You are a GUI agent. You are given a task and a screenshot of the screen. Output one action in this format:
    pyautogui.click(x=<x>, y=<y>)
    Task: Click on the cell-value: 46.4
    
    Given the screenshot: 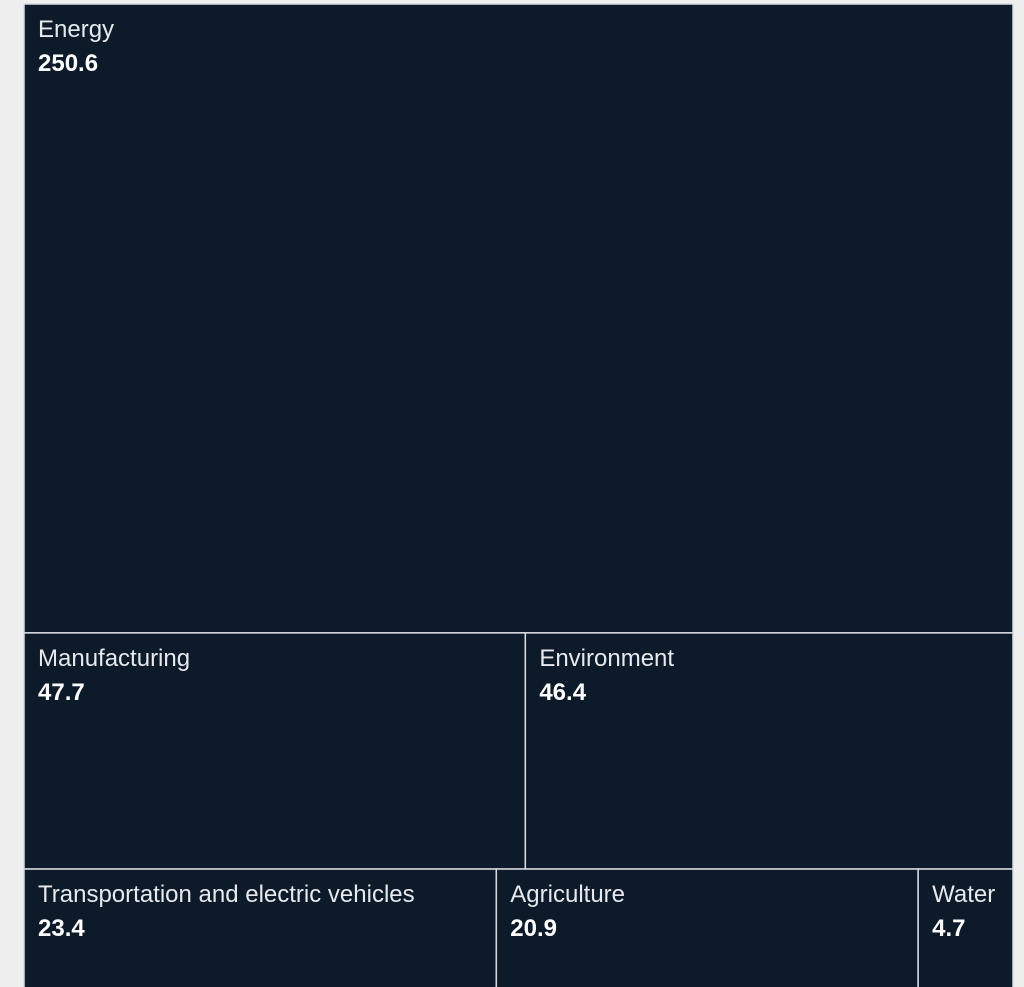 What is the action you would take?
    pyautogui.click(x=562, y=692)
    